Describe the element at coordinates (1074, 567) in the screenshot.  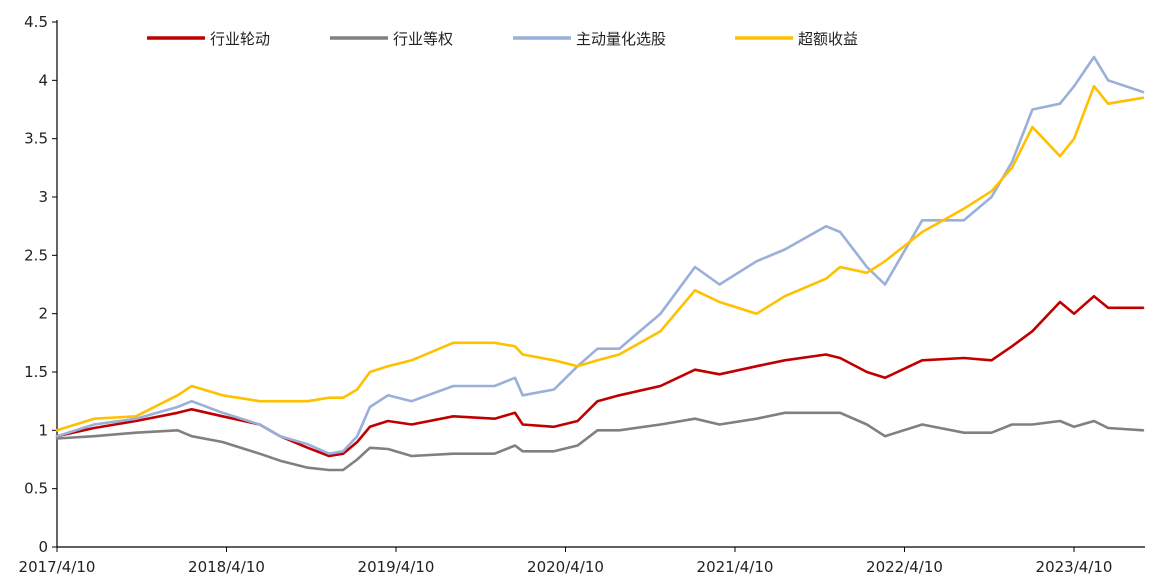
I see `x-tick-label: 2023/4/10` at that location.